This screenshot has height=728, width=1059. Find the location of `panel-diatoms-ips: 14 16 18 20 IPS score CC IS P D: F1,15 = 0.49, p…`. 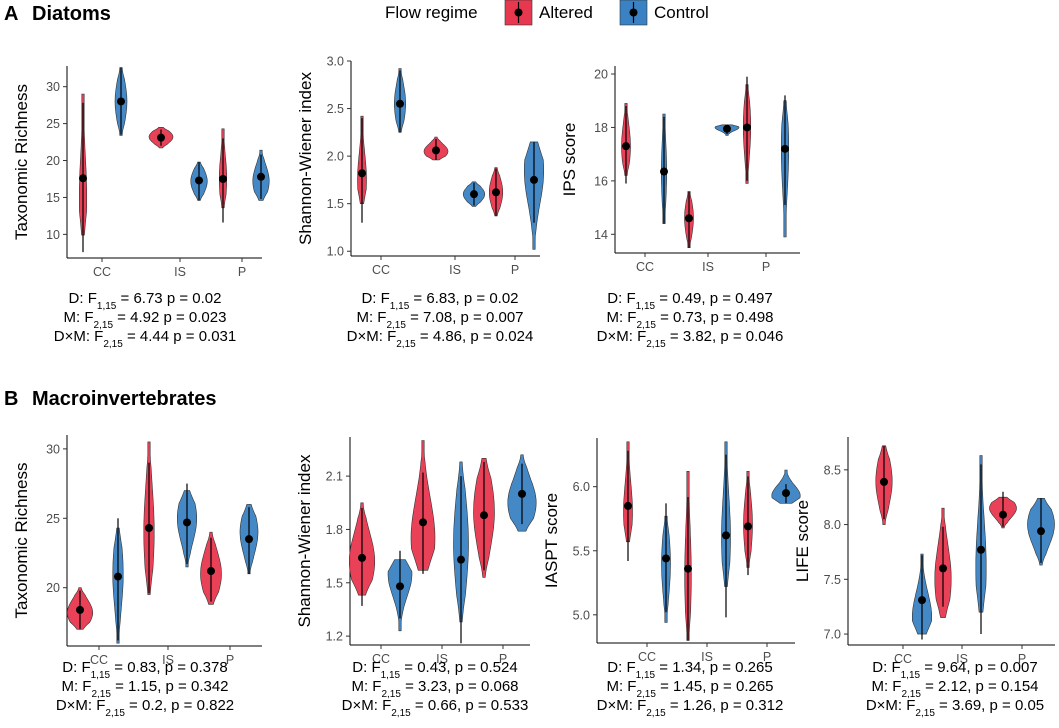

panel-diatoms-ips: 14 16 18 20 IPS score CC IS P D: F1,15 = 0.49, p… is located at coordinates (680, 208).